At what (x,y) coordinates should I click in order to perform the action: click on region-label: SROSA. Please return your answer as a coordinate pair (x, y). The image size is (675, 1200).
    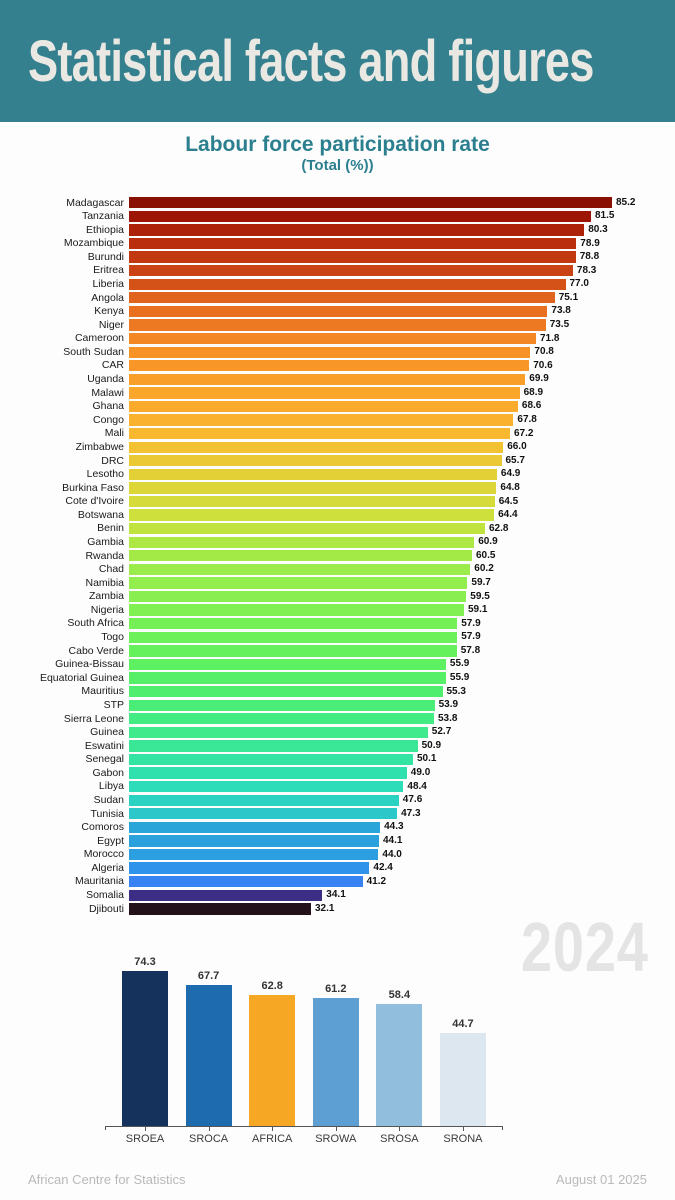
    Looking at the image, I should click on (399, 1136).